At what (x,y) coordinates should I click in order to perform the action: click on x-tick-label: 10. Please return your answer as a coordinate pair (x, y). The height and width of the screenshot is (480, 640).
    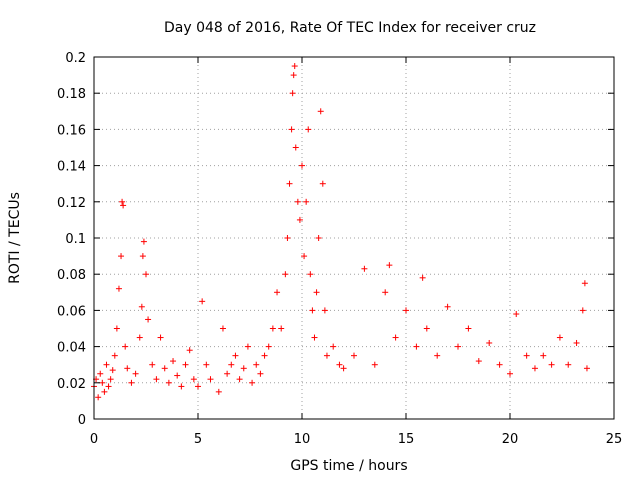
    Looking at the image, I should click on (302, 439).